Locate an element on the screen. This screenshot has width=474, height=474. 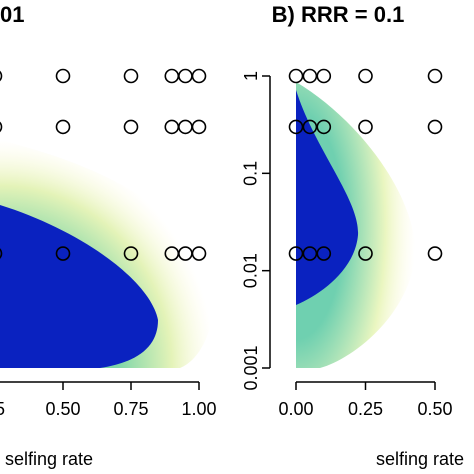
x-tick-label: 0.25 is located at coordinates (365, 409).